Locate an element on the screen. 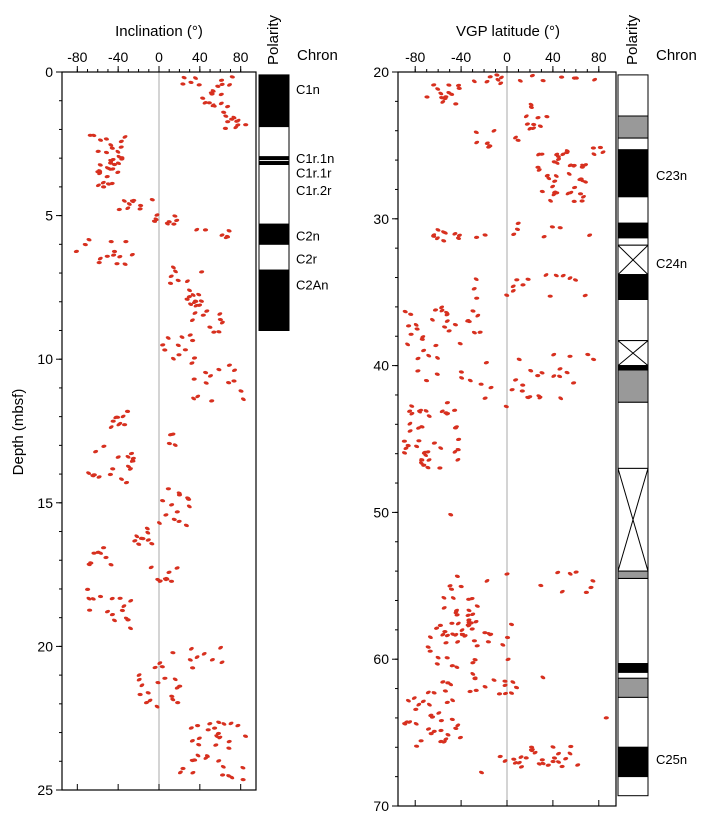 The width and height of the screenshot is (711, 824). right-polarity-header: Polarity is located at coordinates (632, 39).